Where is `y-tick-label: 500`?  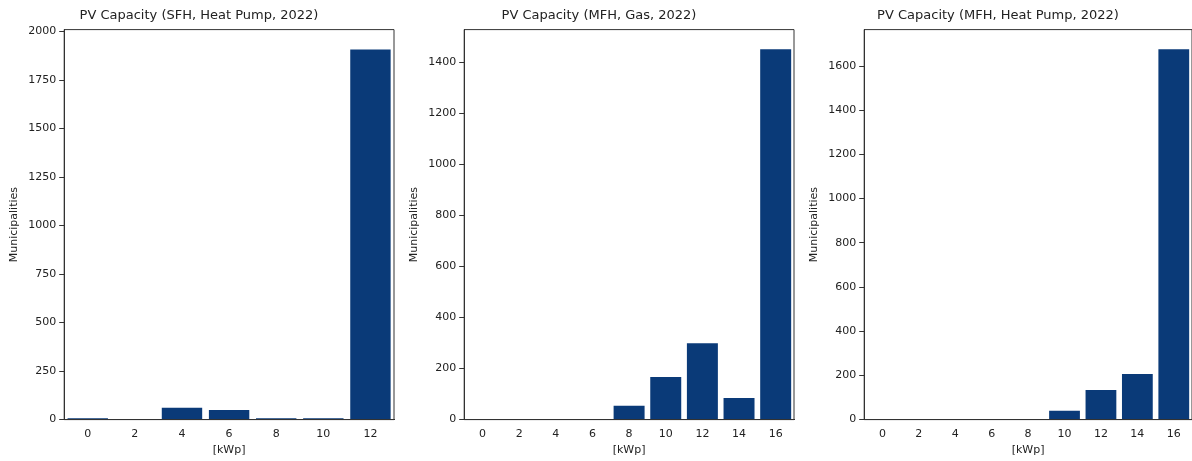
y-tick-label: 500 is located at coordinates (46, 322).